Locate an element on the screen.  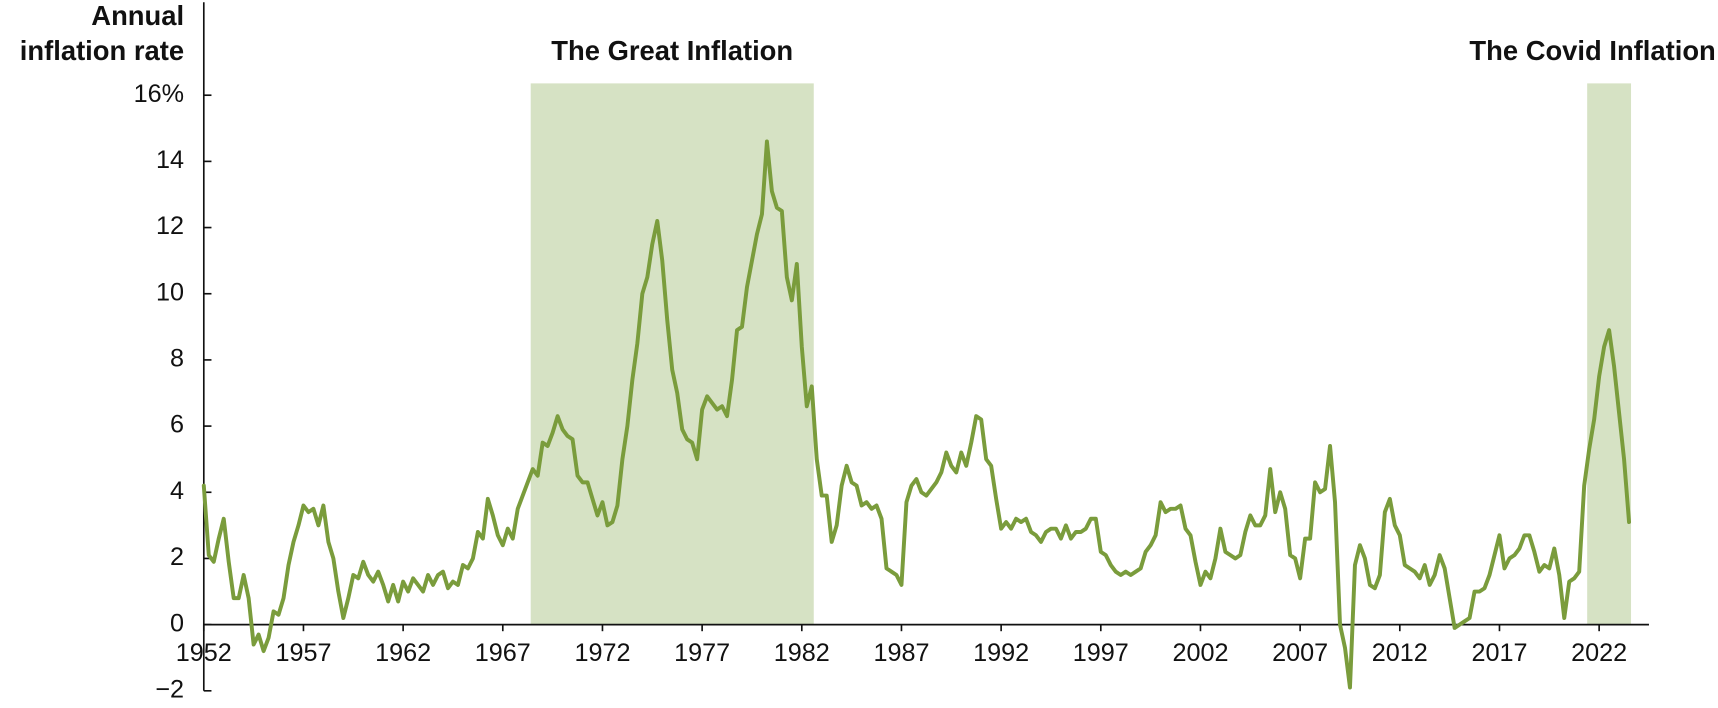
x-tick-label: 1982 is located at coordinates (802, 653).